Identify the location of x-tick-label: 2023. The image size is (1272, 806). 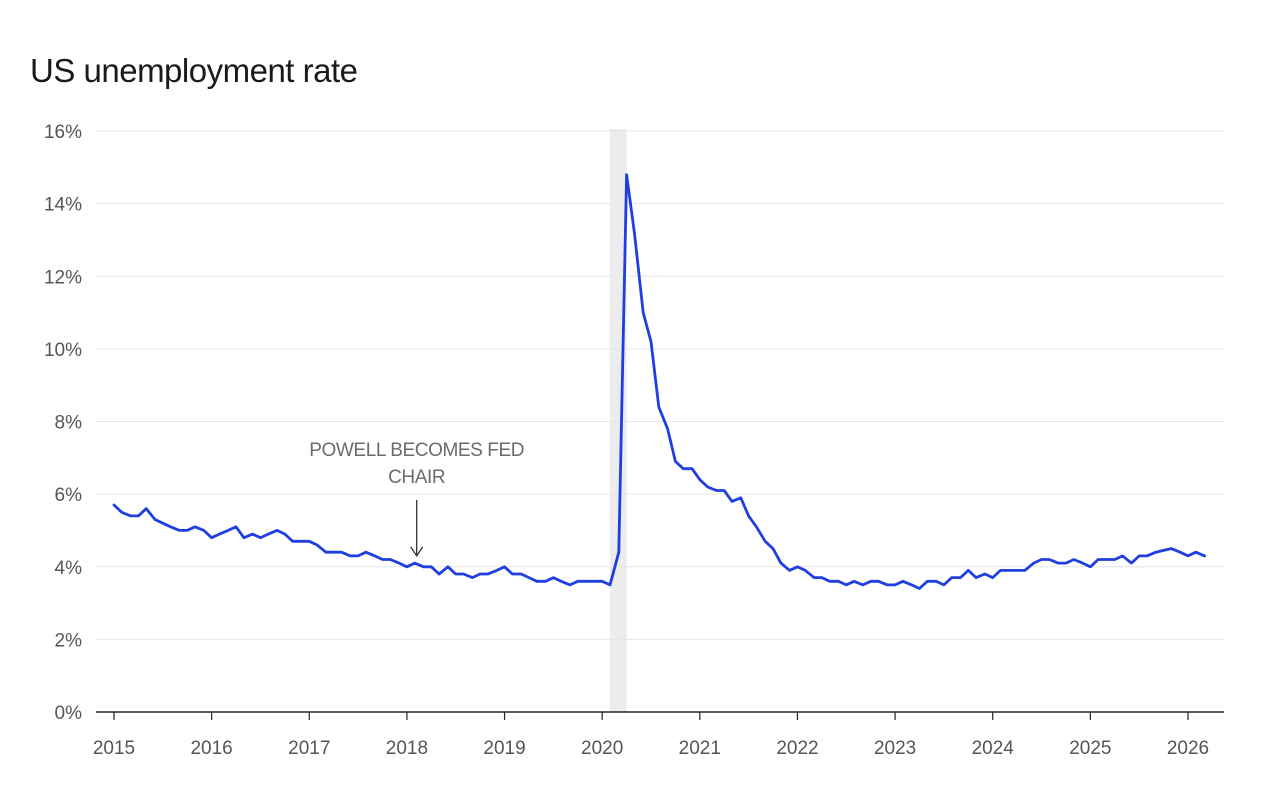
(895, 748).